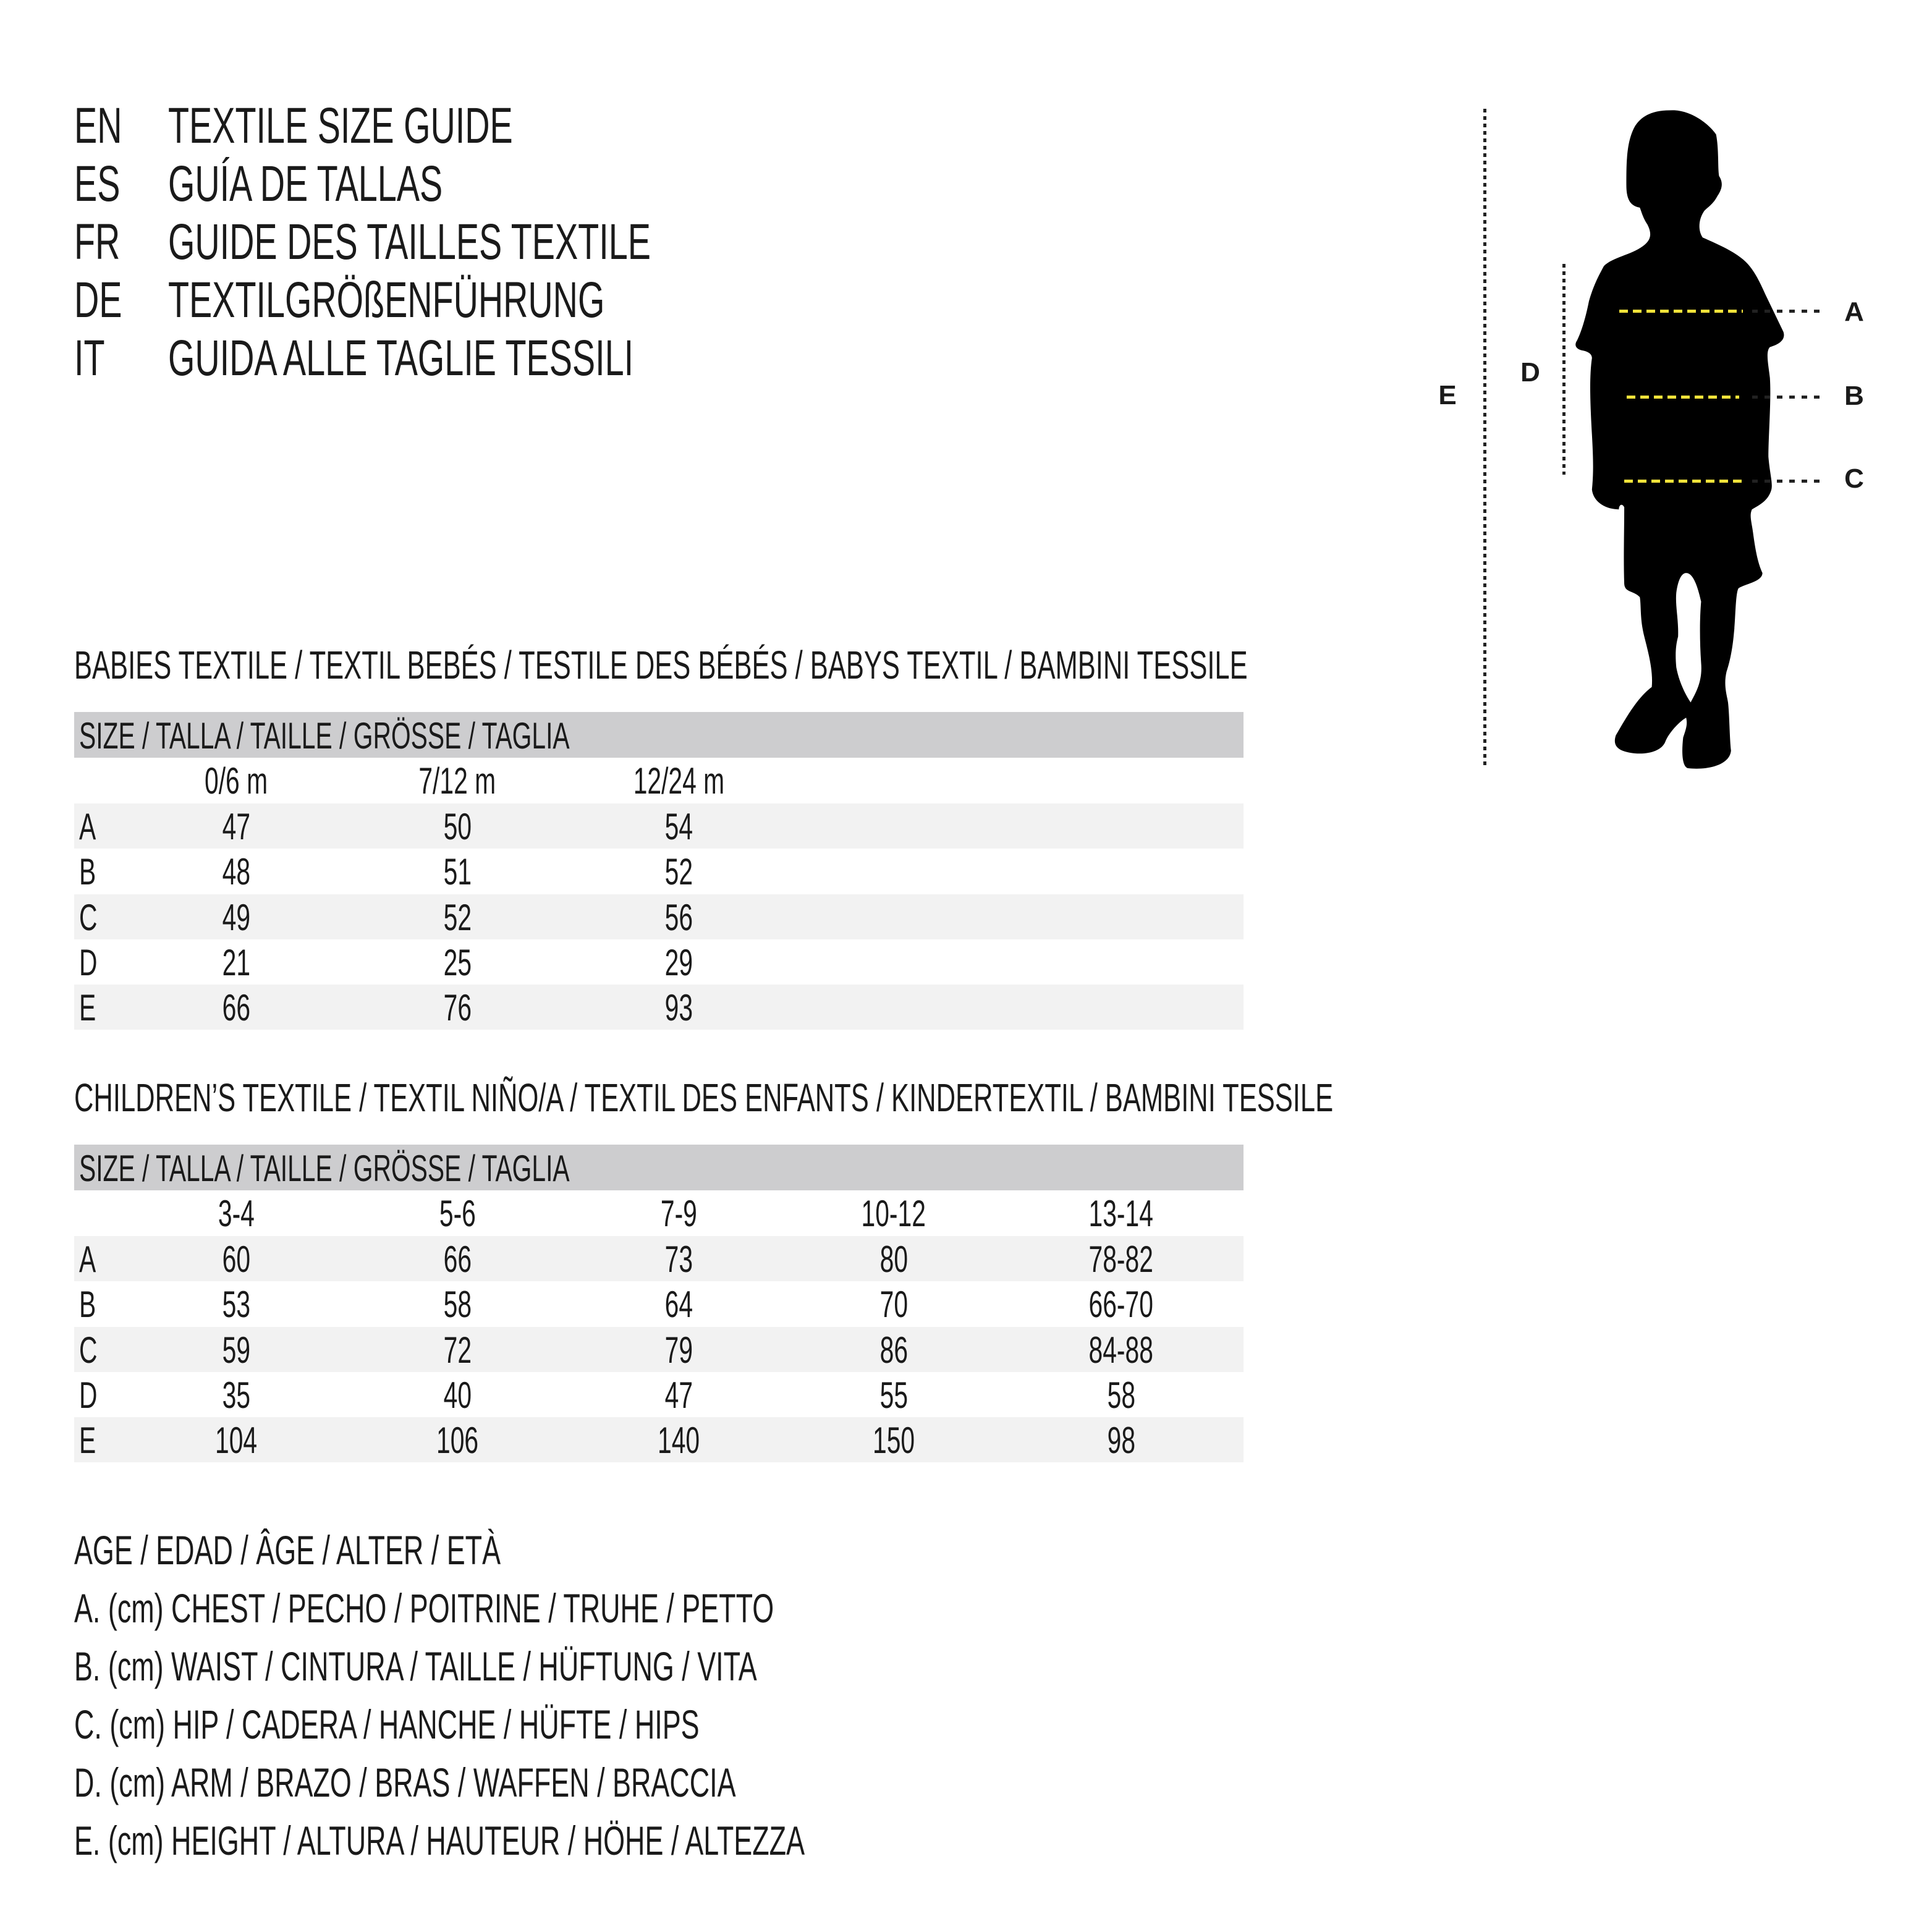  I want to click on table-row: E 66 76 93, so click(659, 1007).